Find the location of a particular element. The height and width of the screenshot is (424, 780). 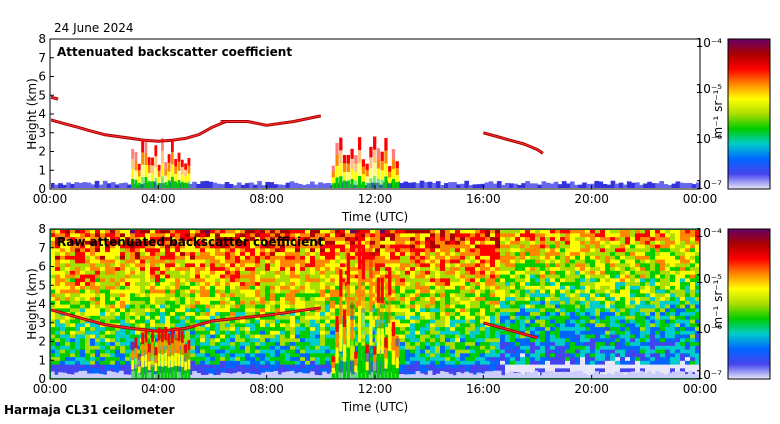

surface-noise is located at coordinates (649, 185).